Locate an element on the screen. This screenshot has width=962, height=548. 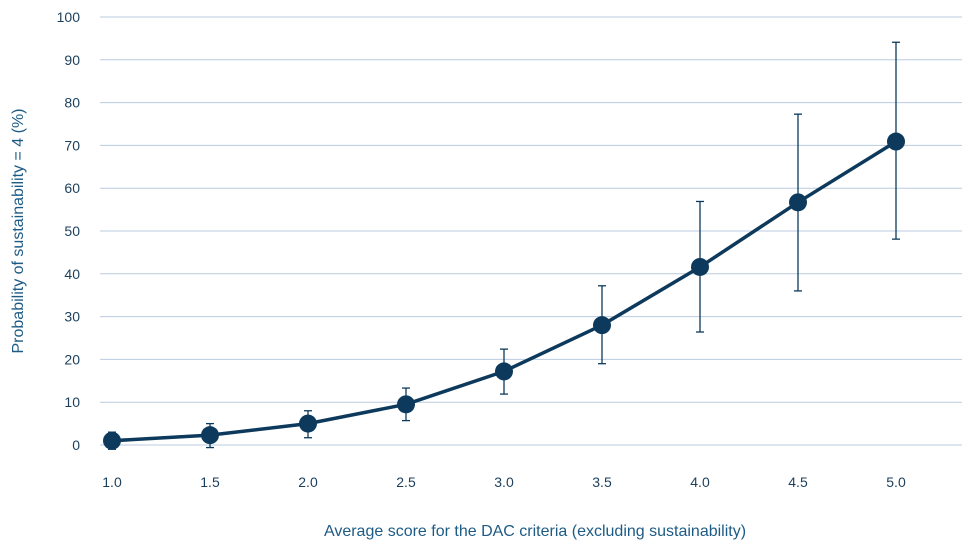
x-tick-label: 1.0 is located at coordinates (112, 482).